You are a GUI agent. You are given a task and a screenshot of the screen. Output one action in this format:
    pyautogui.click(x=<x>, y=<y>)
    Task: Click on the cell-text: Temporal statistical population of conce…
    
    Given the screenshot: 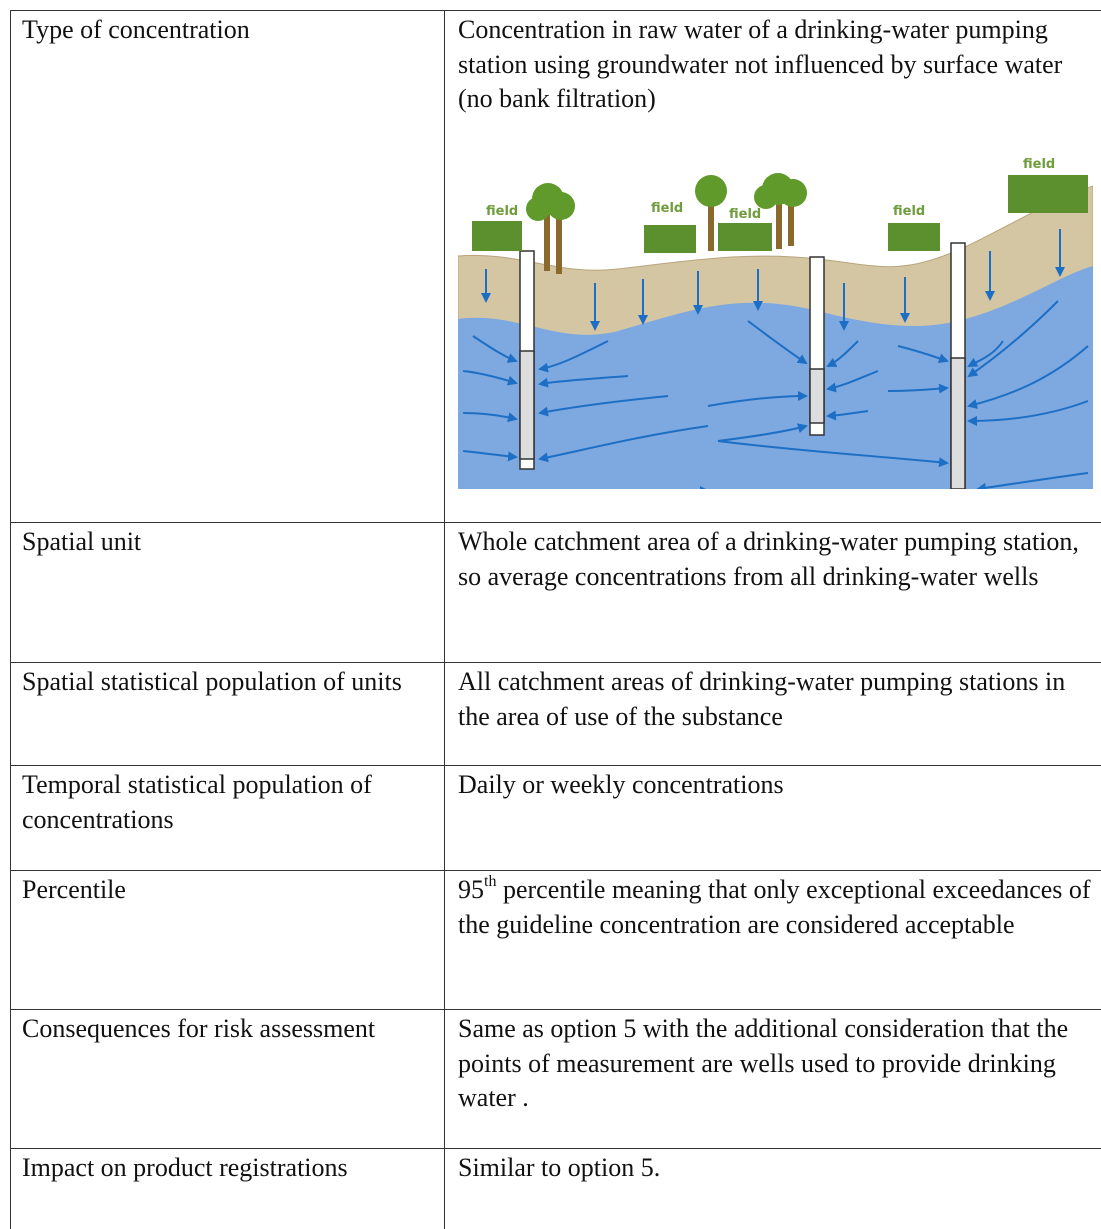 What is the action you would take?
    pyautogui.click(x=197, y=802)
    